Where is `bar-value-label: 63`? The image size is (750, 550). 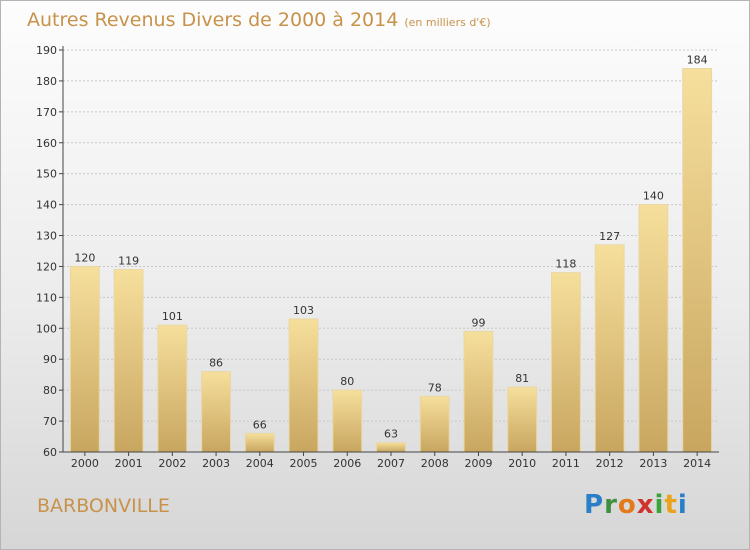
bar-value-label: 63 is located at coordinates (391, 434).